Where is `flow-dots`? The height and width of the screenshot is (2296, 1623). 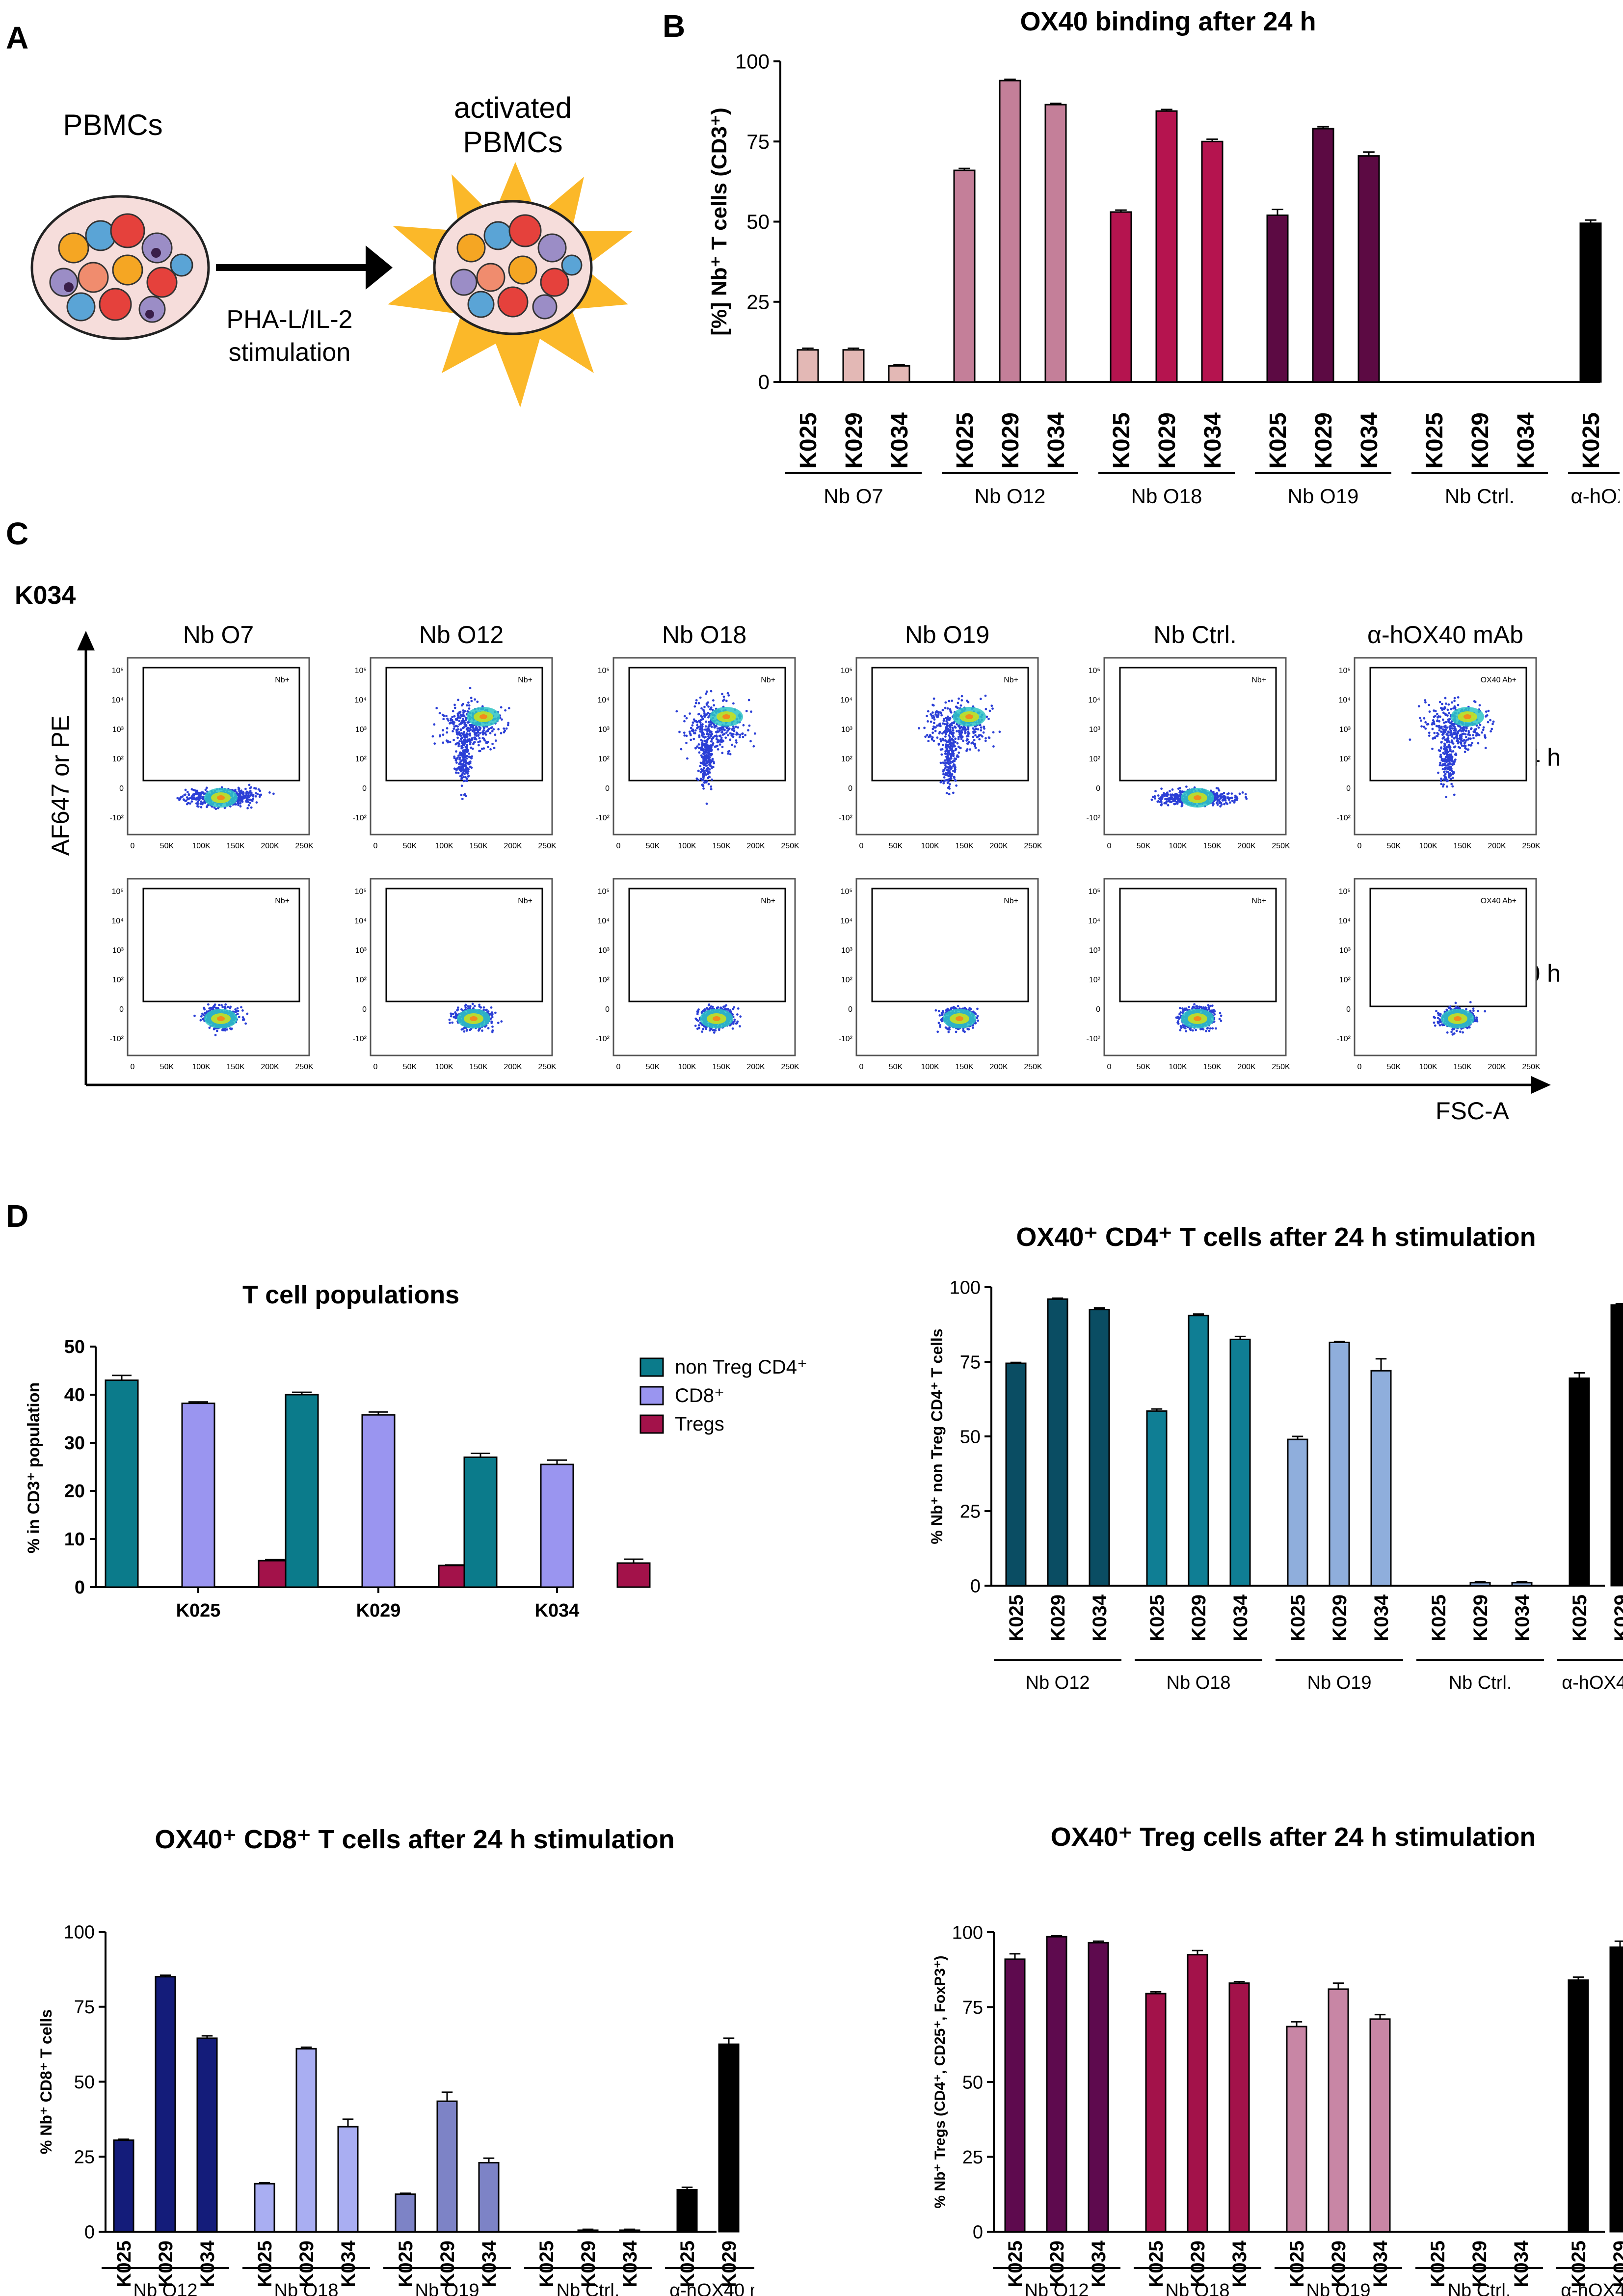 flow-dots is located at coordinates (959, 745).